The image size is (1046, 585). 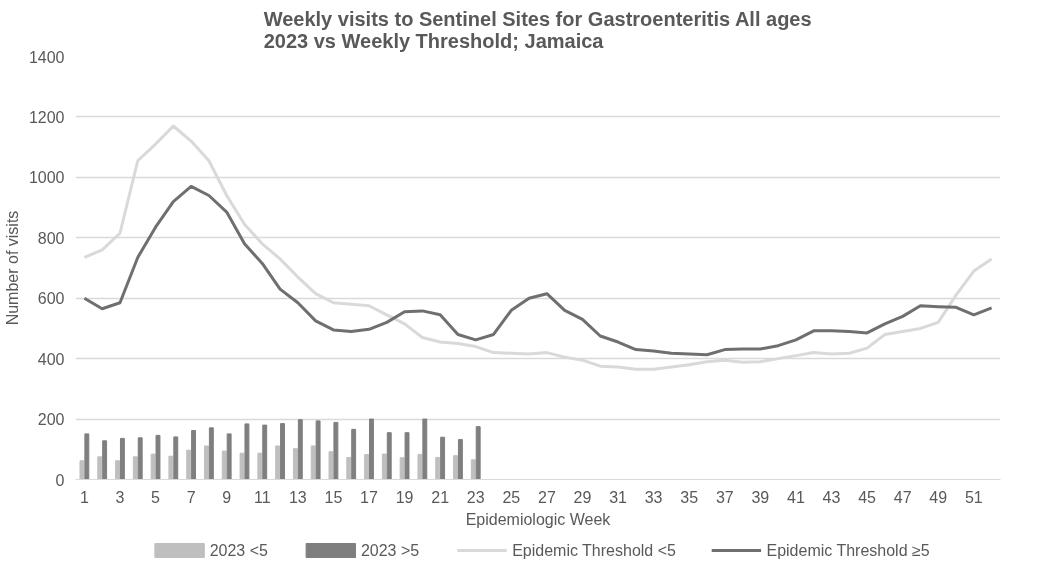 What do you see at coordinates (191, 497) in the screenshot?
I see `x-tick-label: 7` at bounding box center [191, 497].